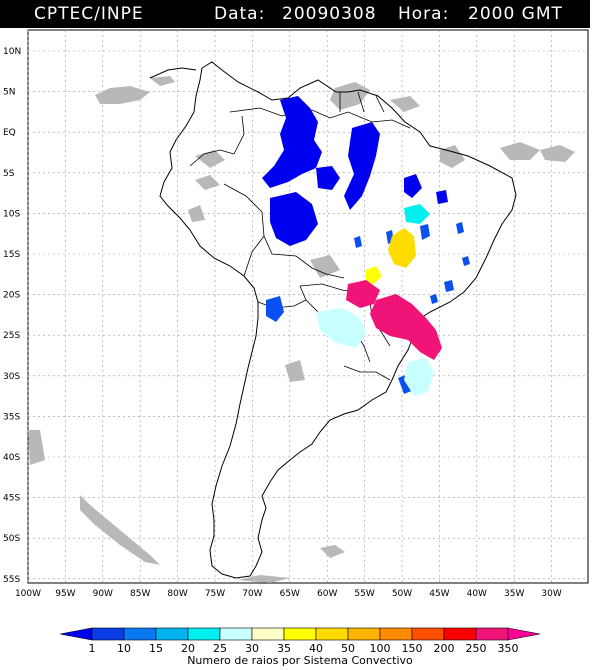  What do you see at coordinates (304, 648) in the screenshot?
I see `legend-tick-labels: 1 10 15 20 25 30 35 40 50 100 150 200 250 350` at bounding box center [304, 648].